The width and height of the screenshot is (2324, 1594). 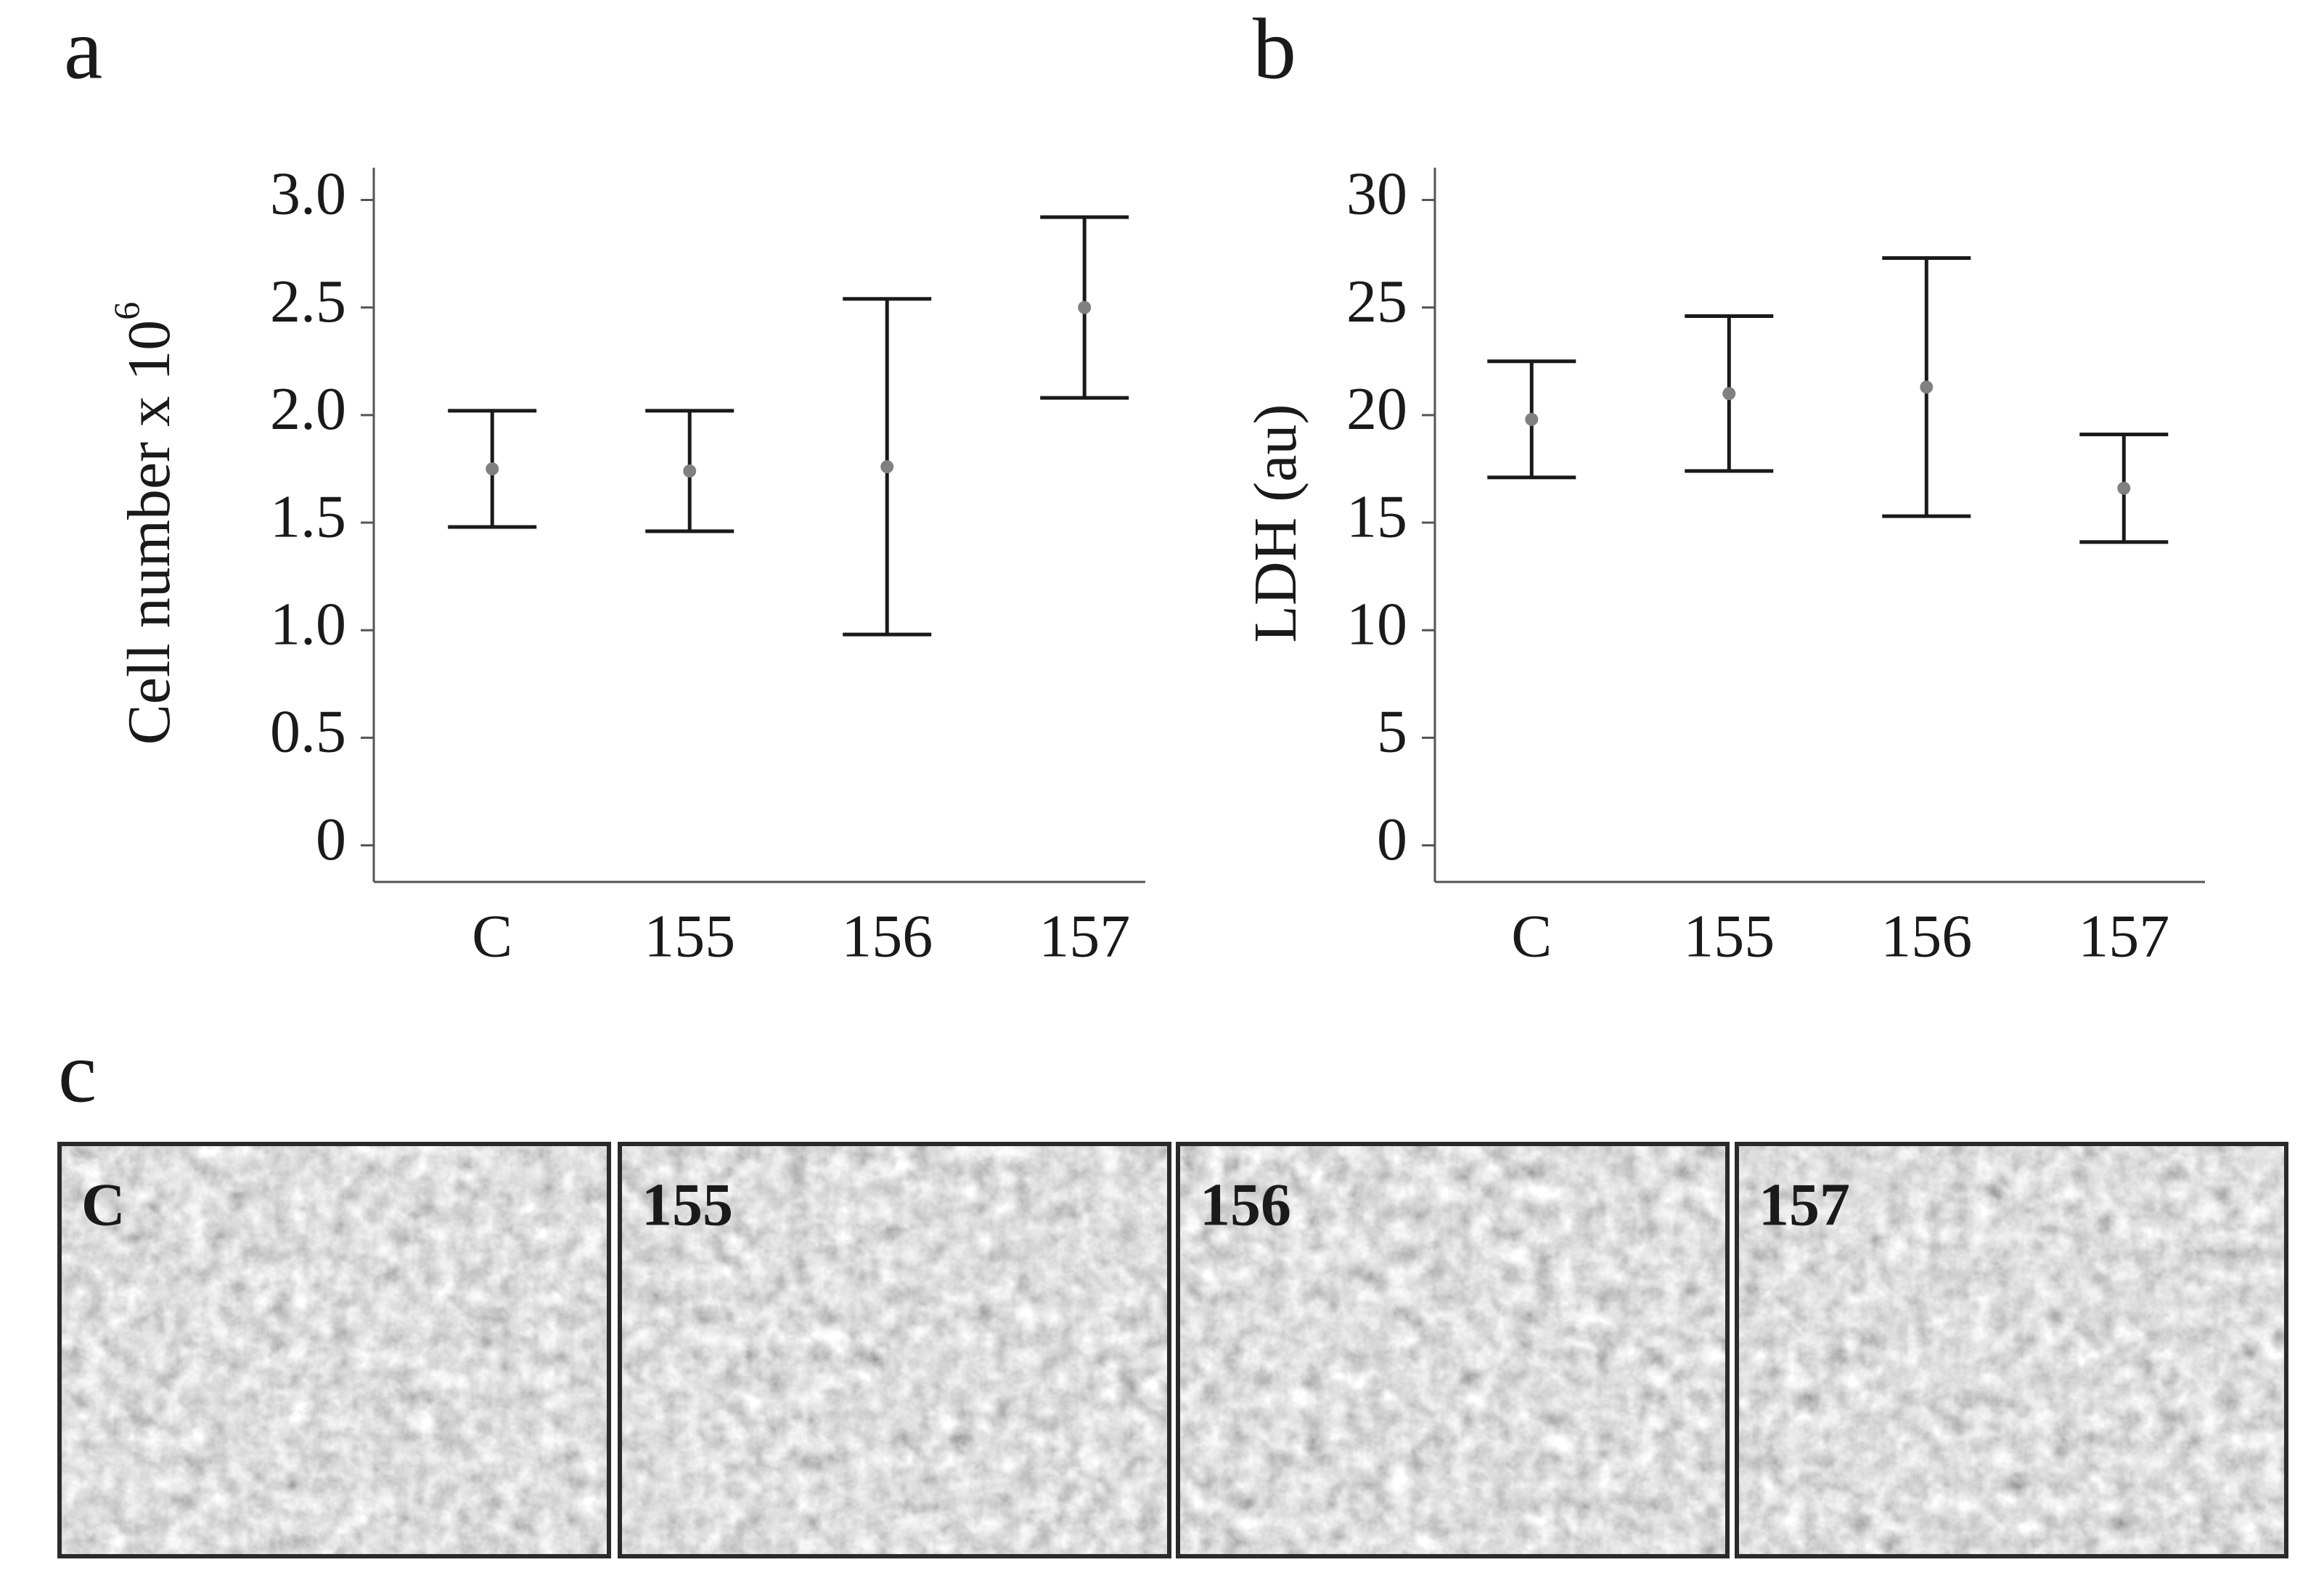 What do you see at coordinates (308, 194) in the screenshot?
I see `y-tick-label: 3.0` at bounding box center [308, 194].